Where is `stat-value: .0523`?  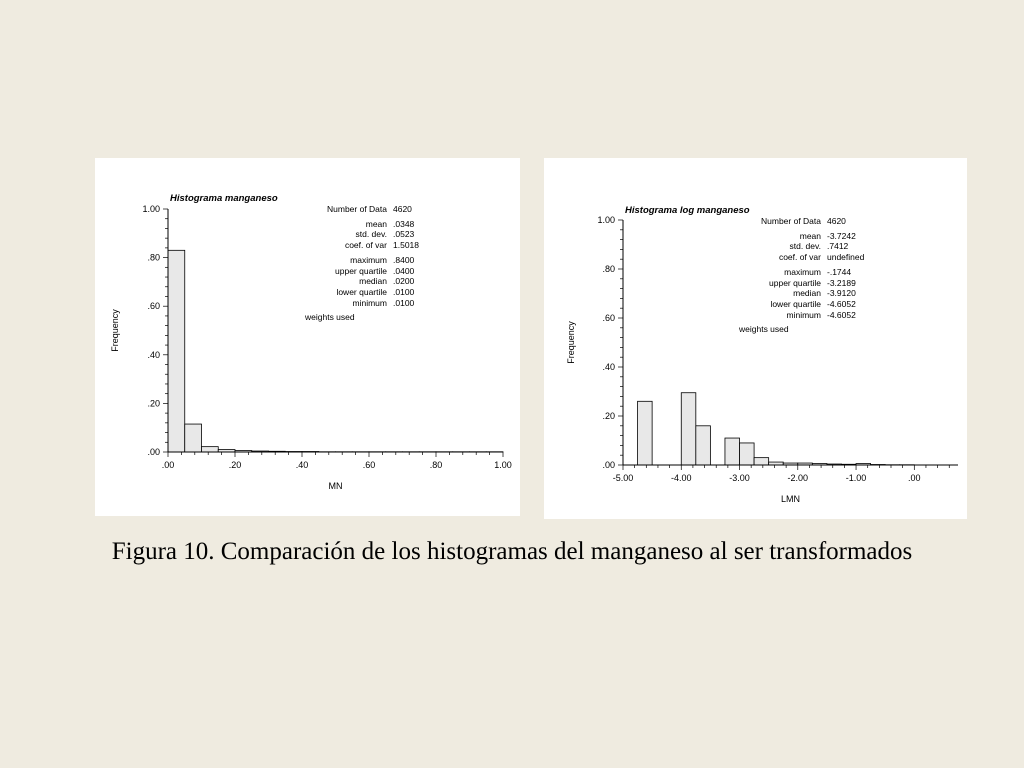
stat-value: .0523 is located at coordinates (404, 234).